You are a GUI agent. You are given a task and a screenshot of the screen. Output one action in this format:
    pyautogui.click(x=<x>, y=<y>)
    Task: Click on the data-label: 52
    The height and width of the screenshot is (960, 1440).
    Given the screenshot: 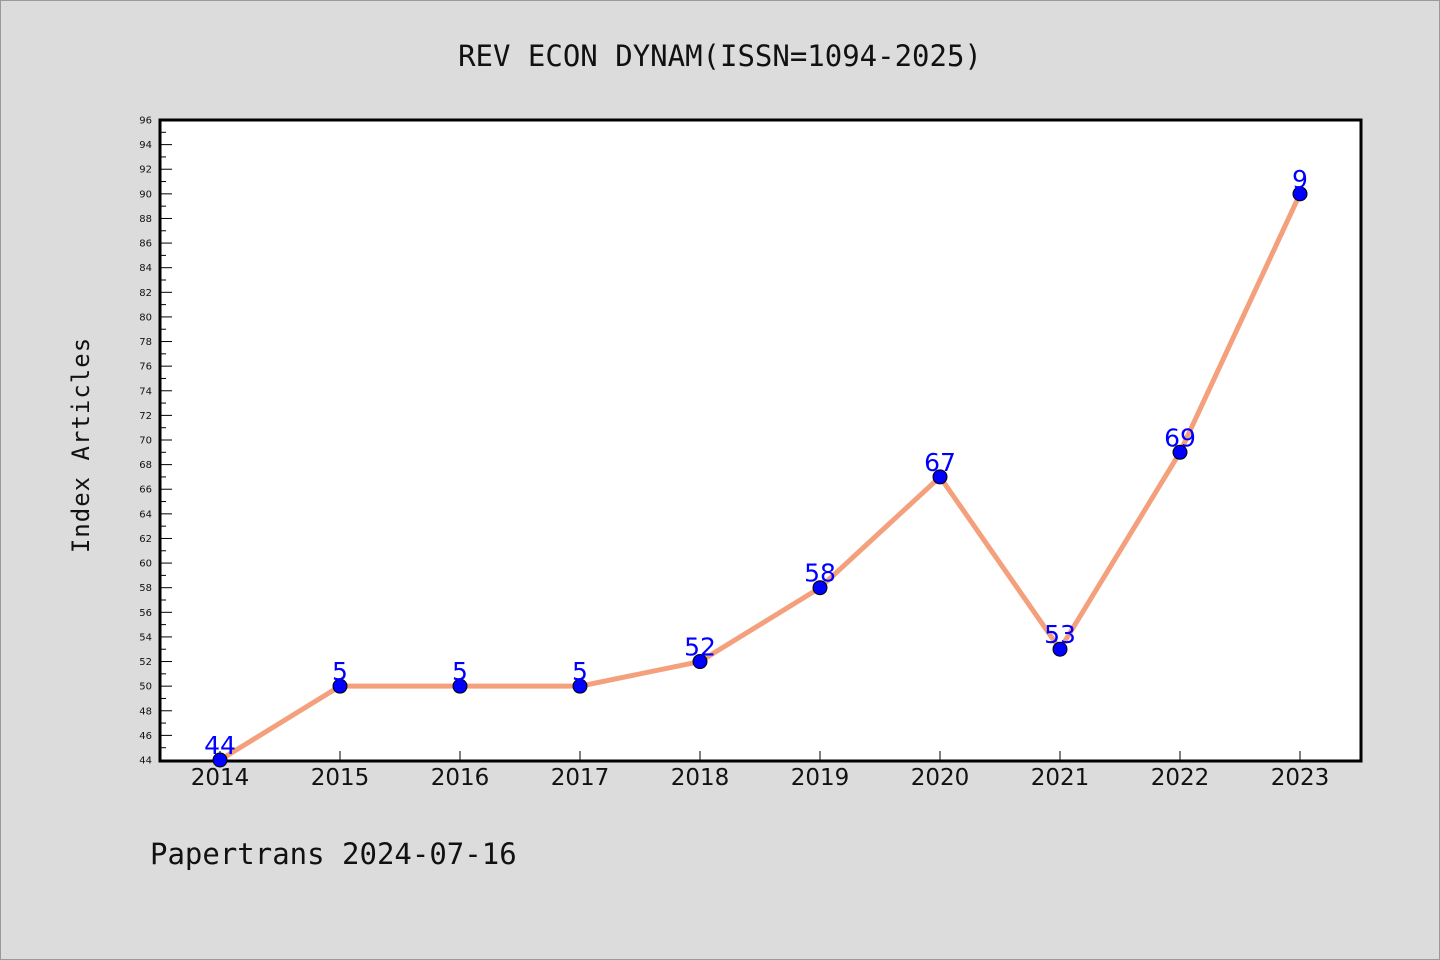 What is the action you would take?
    pyautogui.click(x=700, y=647)
    